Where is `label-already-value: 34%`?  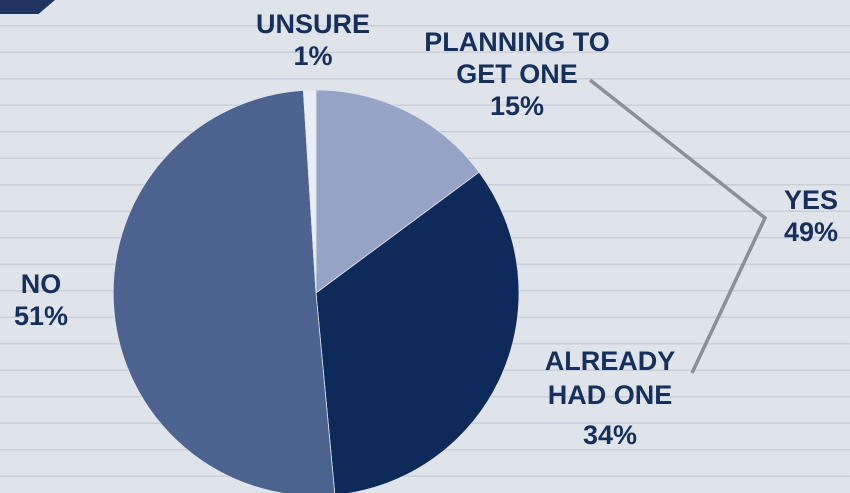
label-already-value: 34% is located at coordinates (610, 435).